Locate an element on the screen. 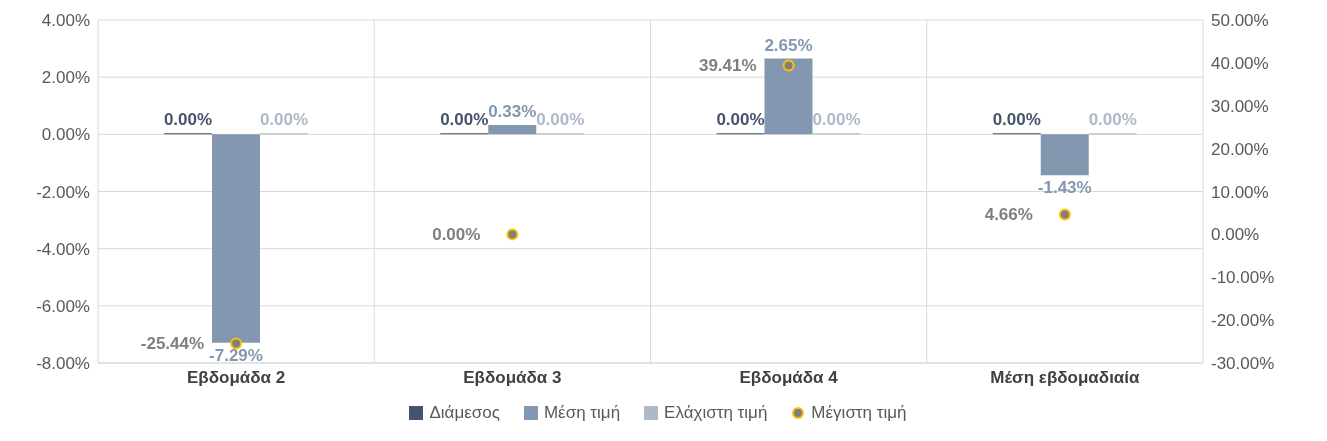  x-tick-label: Εβδομάδα 4 is located at coordinates (789, 378).